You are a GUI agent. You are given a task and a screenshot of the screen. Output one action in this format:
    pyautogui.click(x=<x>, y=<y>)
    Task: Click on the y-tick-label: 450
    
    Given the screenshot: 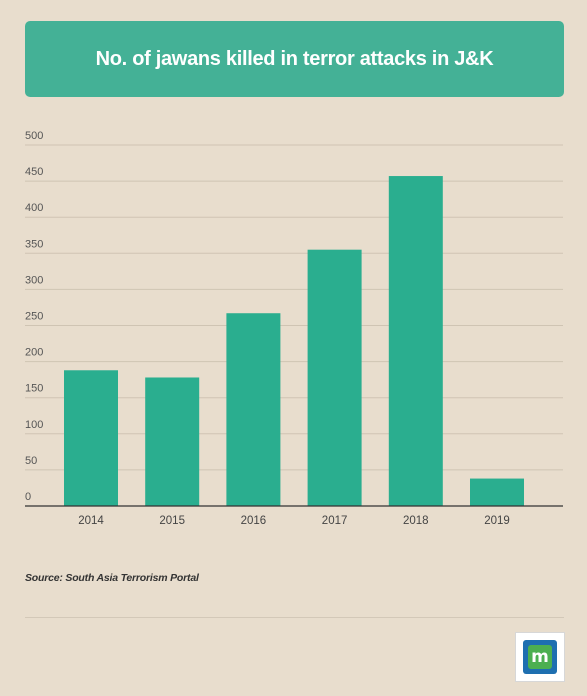 What is the action you would take?
    pyautogui.click(x=34, y=172)
    